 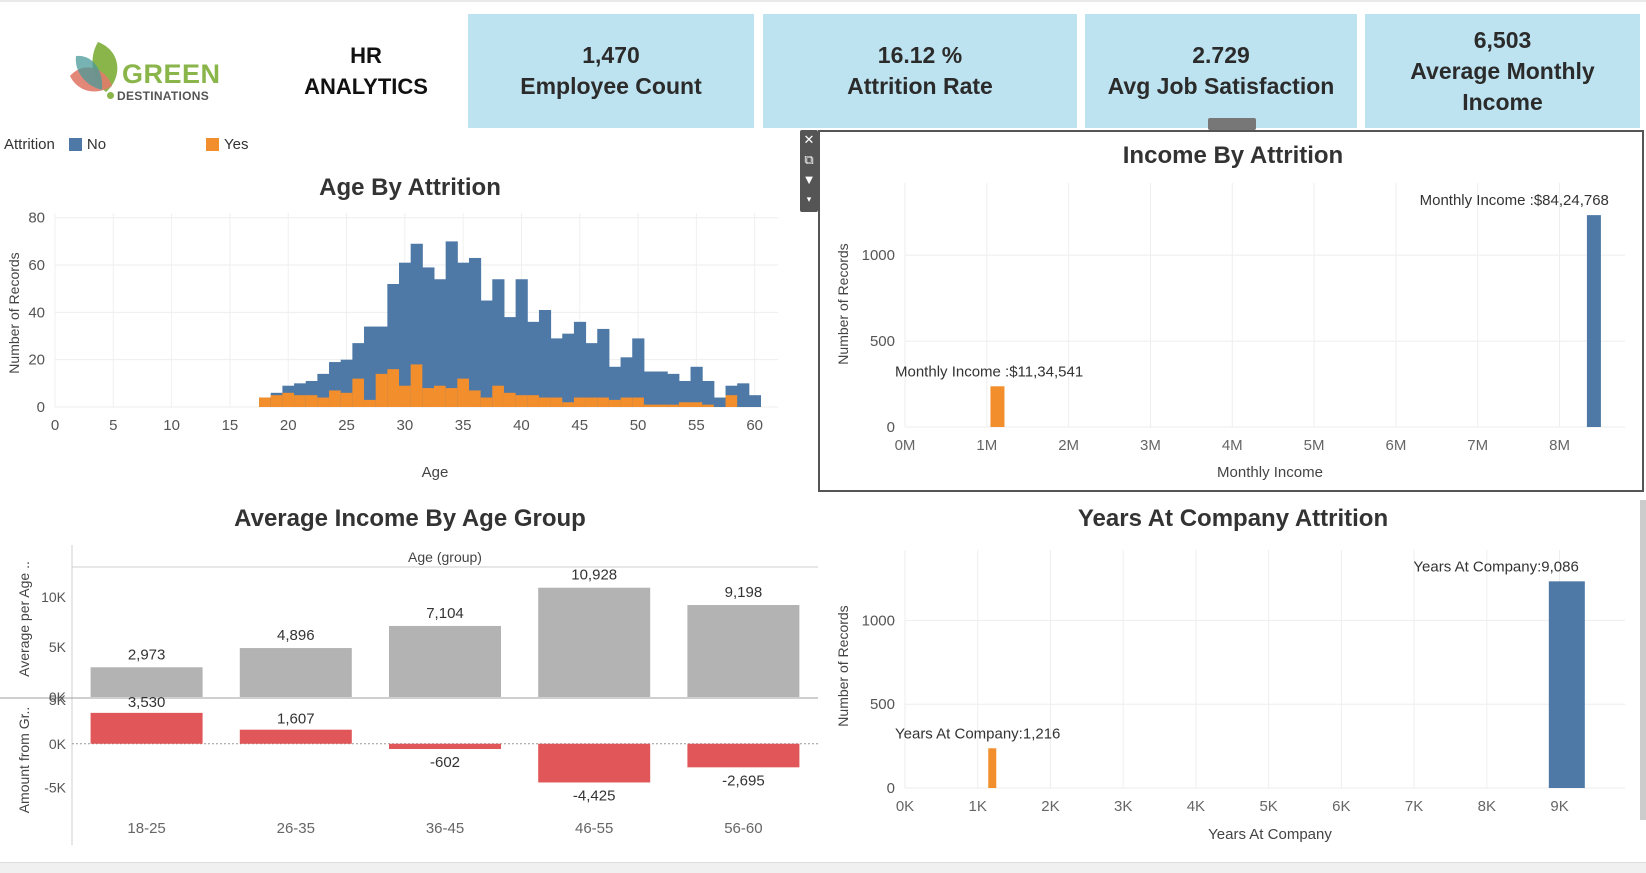 What do you see at coordinates (126, 144) in the screenshot?
I see `attrition-legend: Attrition No Yes` at bounding box center [126, 144].